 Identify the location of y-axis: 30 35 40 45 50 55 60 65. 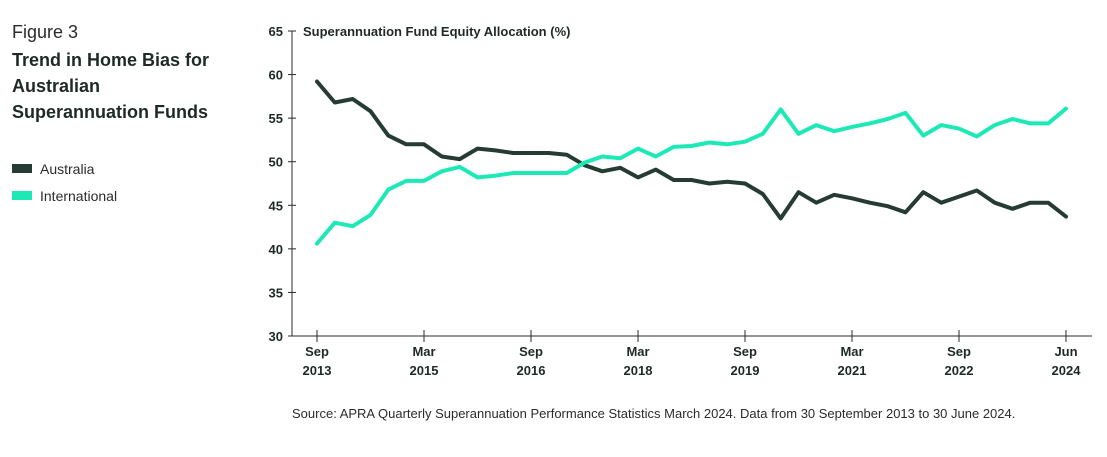
(282, 184).